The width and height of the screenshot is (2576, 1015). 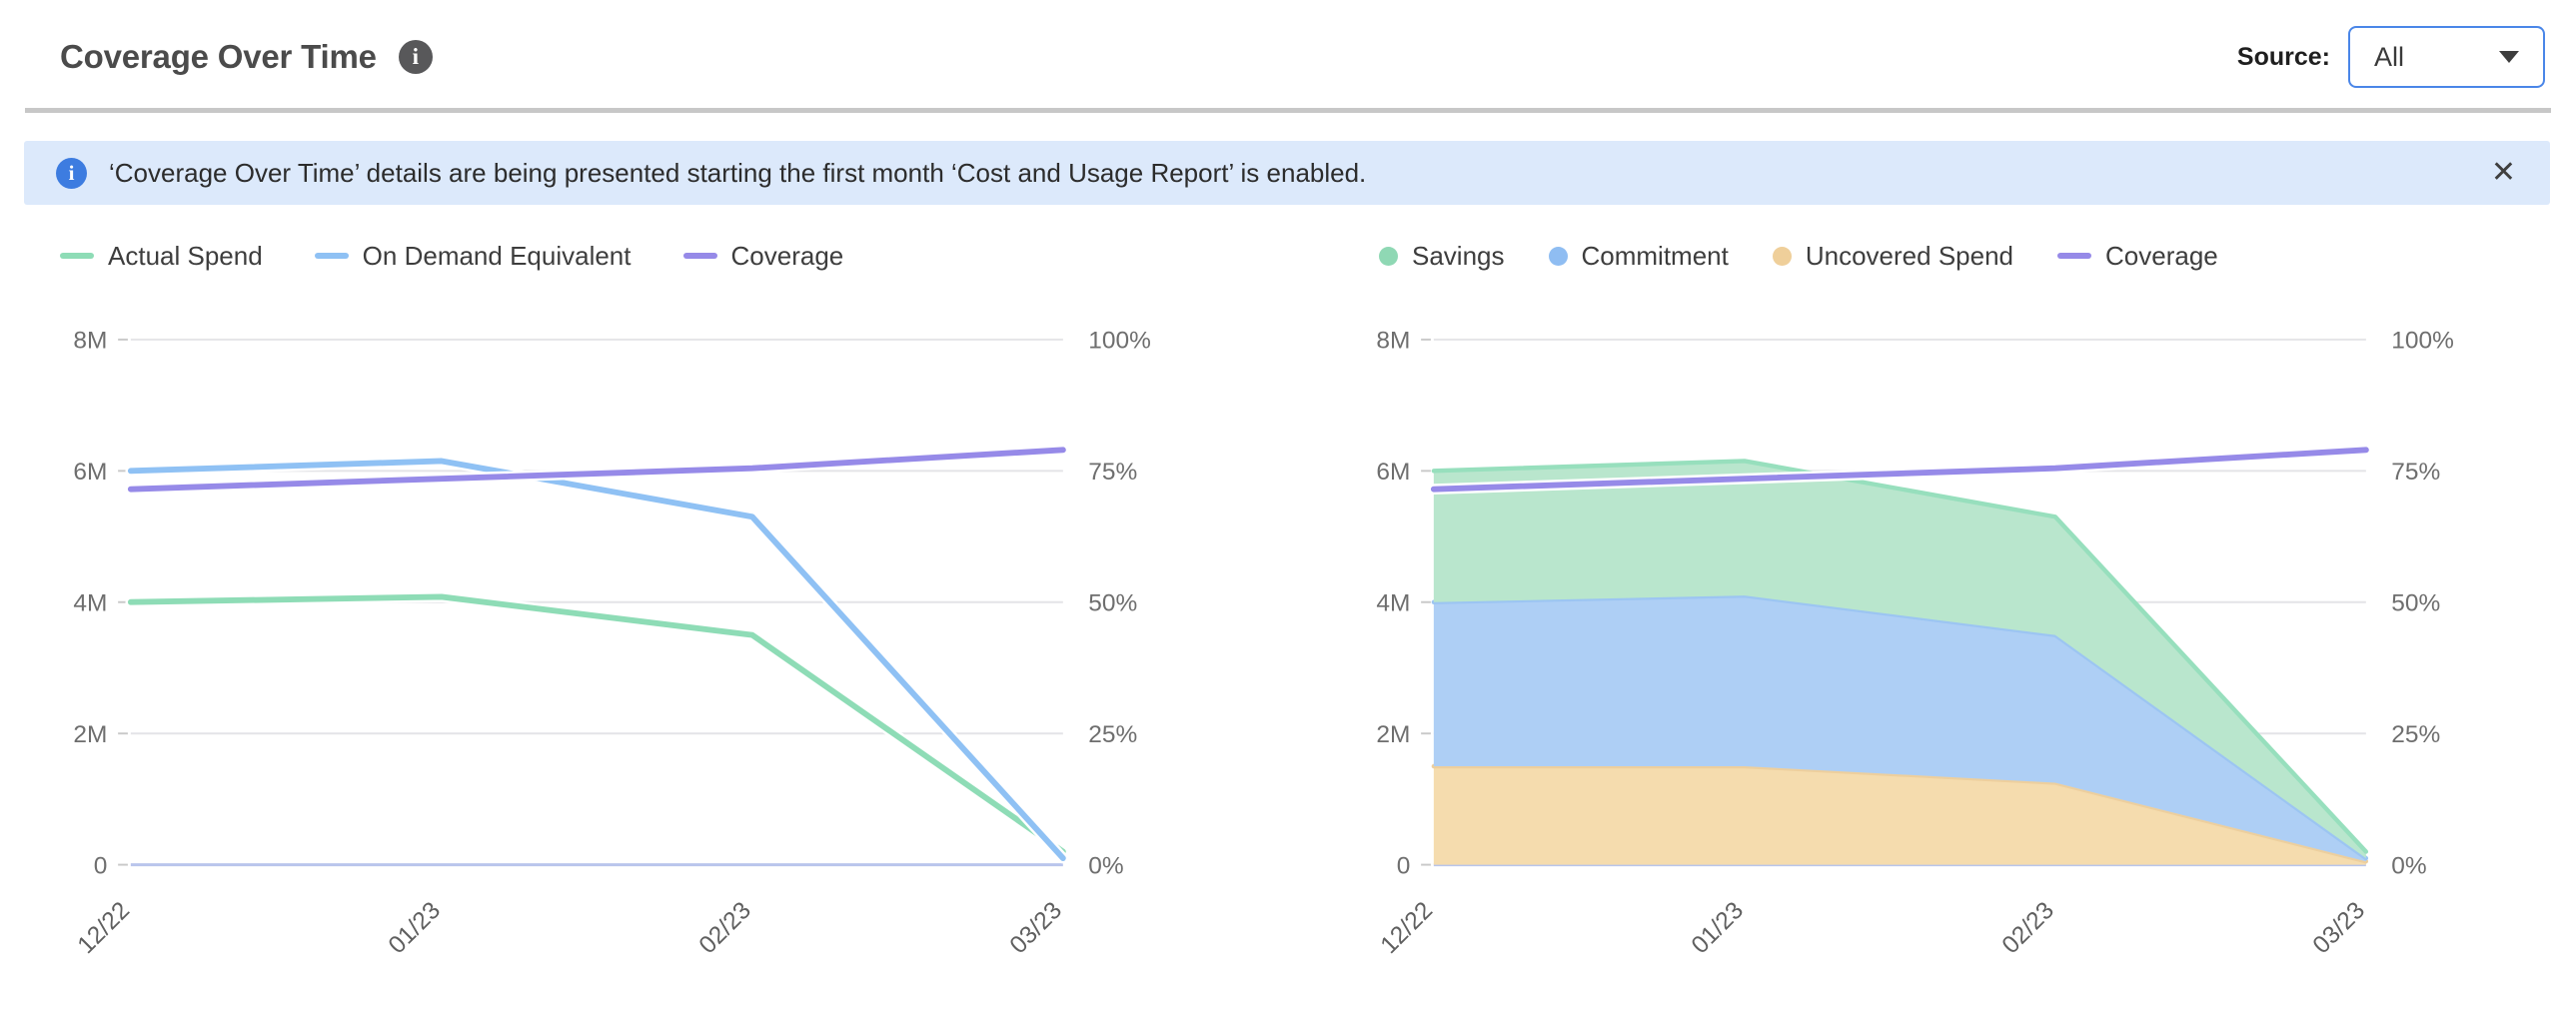 I want to click on legend-item-actual-spend: Actual Spend, so click(x=161, y=257).